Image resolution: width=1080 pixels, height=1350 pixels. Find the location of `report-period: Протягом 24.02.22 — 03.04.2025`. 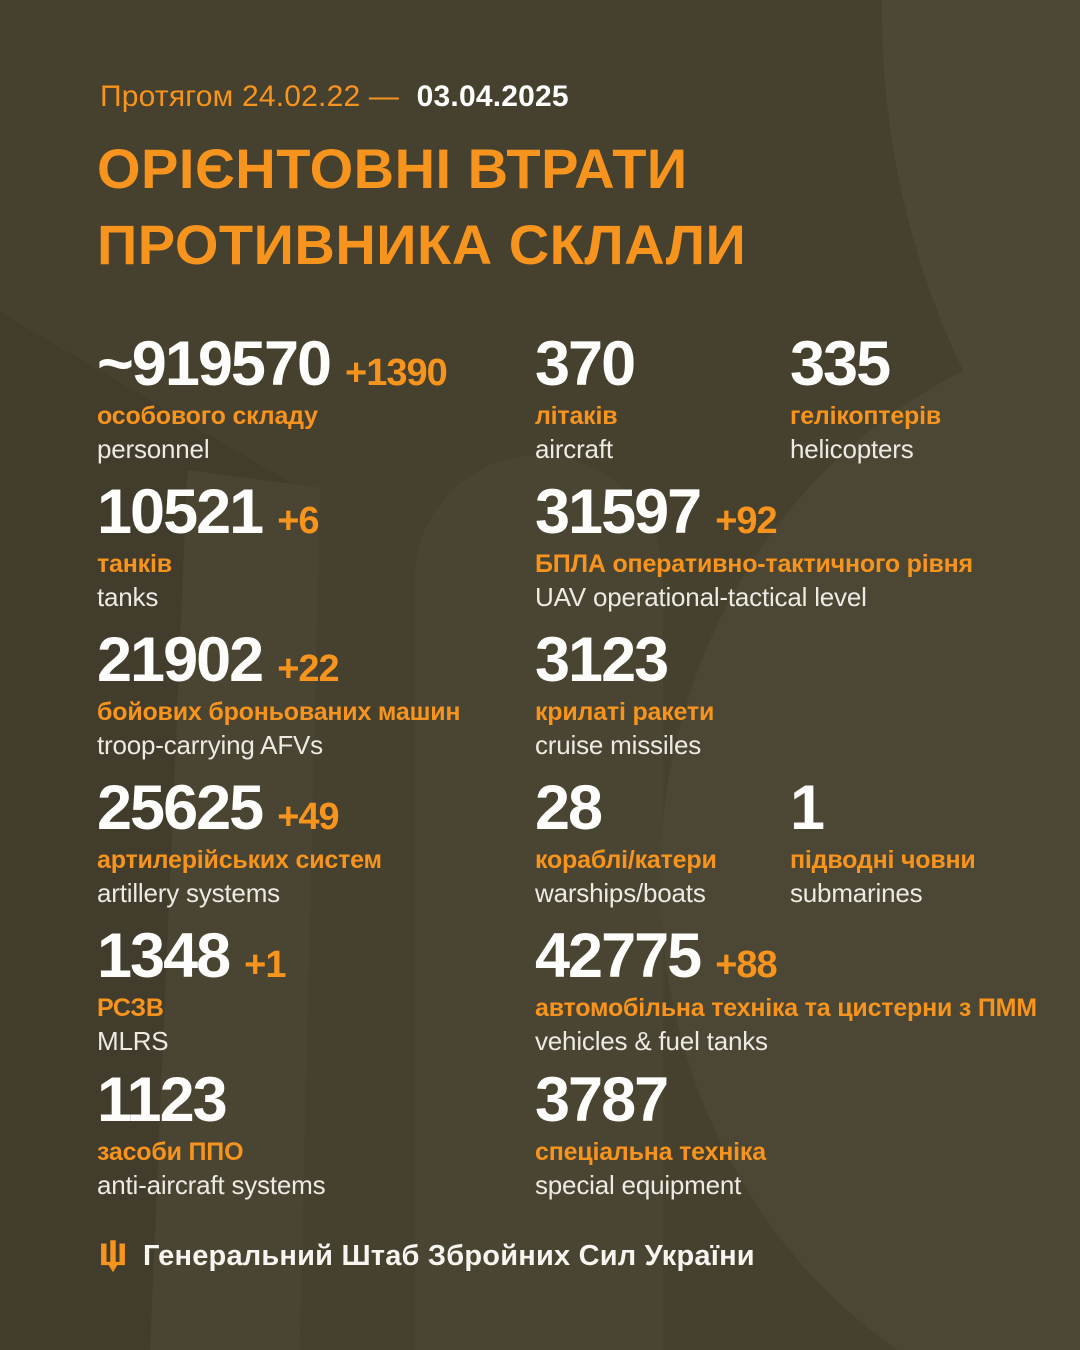

report-period: Протягом 24.02.22 — 03.04.2025 is located at coordinates (334, 97).